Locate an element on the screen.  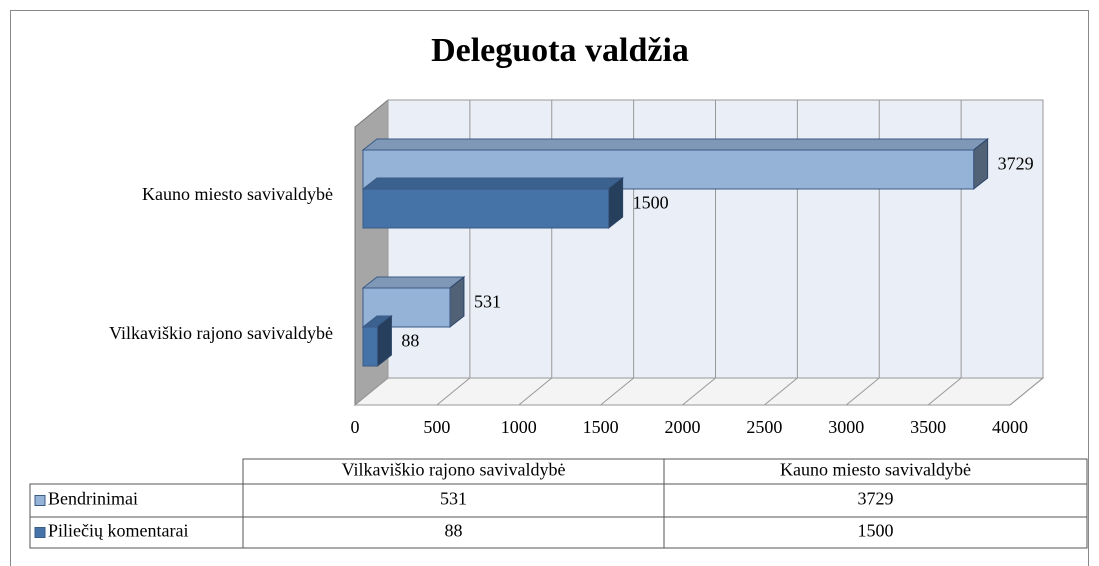
table-header-cell: Kauno miesto savivaldybė is located at coordinates (875, 470).